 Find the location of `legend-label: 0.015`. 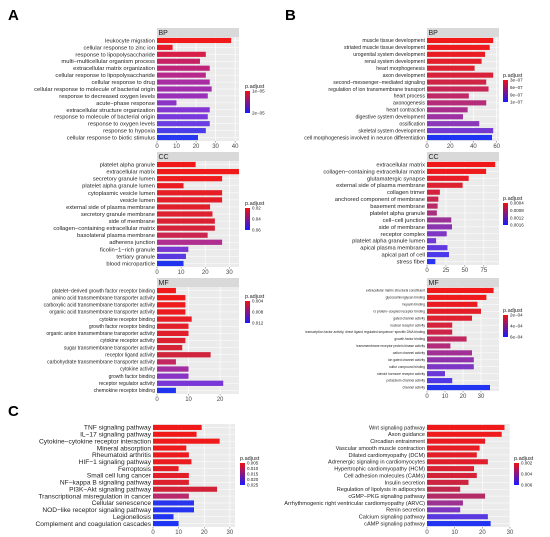

legend-label: 0.015 is located at coordinates (253, 474).